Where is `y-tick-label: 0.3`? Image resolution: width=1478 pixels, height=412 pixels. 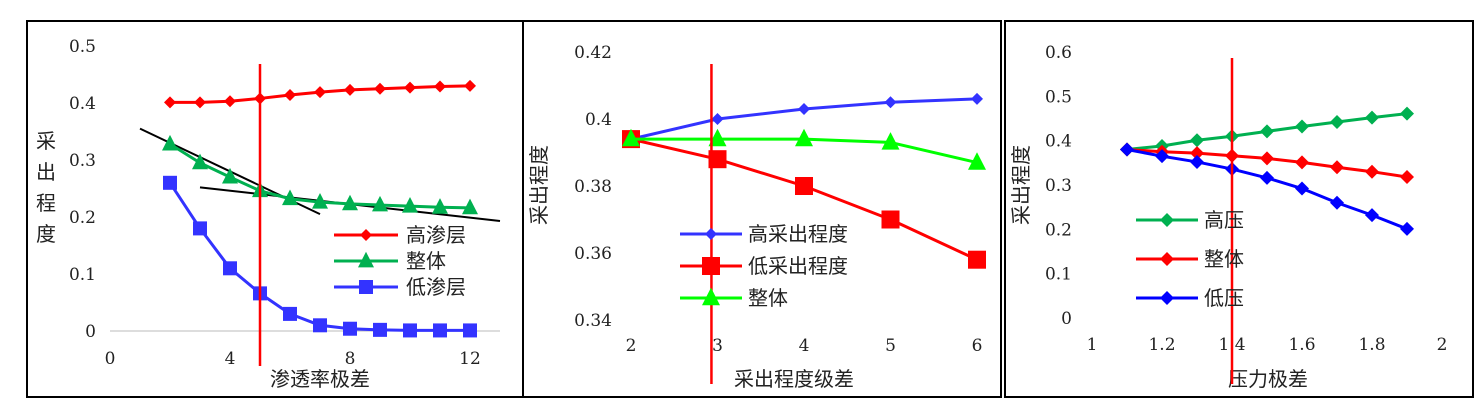 y-tick-label: 0.3 is located at coordinates (82, 161).